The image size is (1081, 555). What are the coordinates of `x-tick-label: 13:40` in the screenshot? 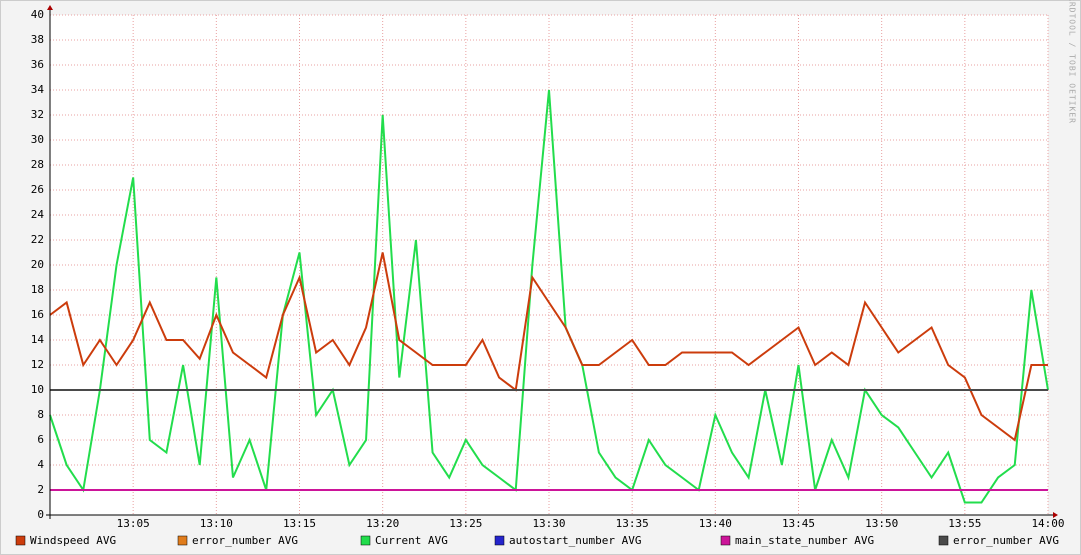 It's located at (715, 523).